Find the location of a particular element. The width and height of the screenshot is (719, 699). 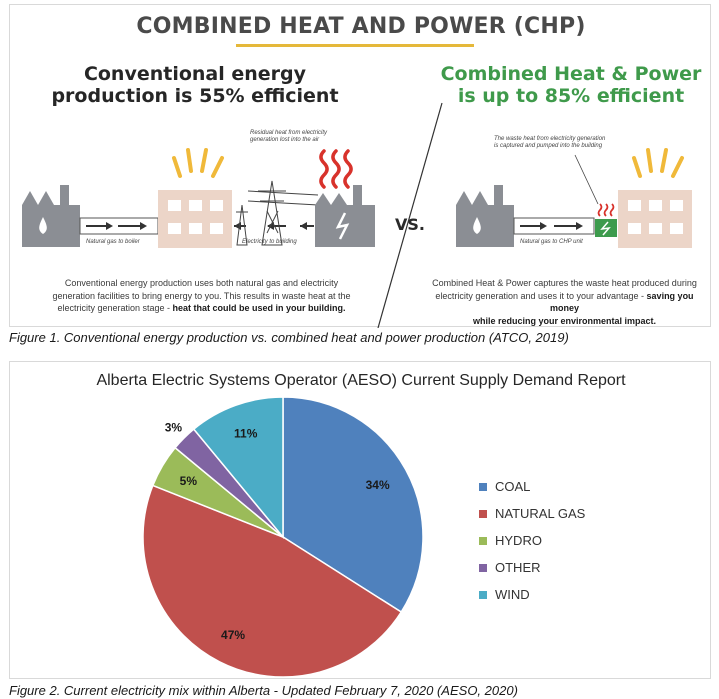

pie-label-natural-gas: 47% is located at coordinates (233, 635).